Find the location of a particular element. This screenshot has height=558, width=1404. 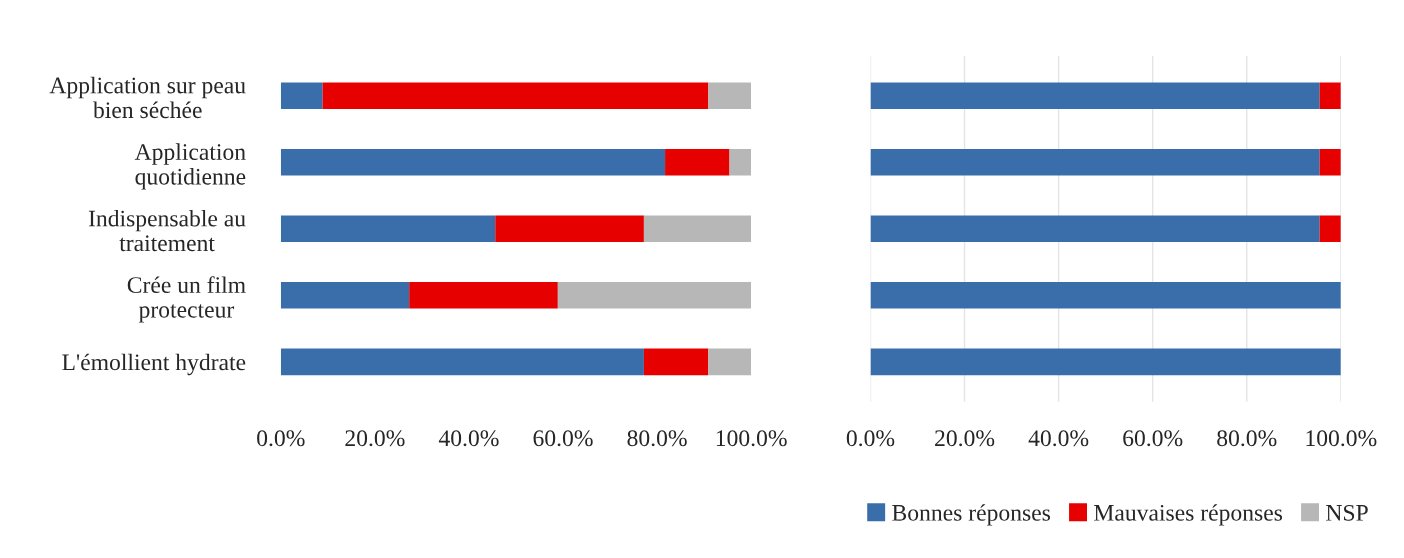

y-tick-label: L'émollient hydrate is located at coordinates (154, 364).